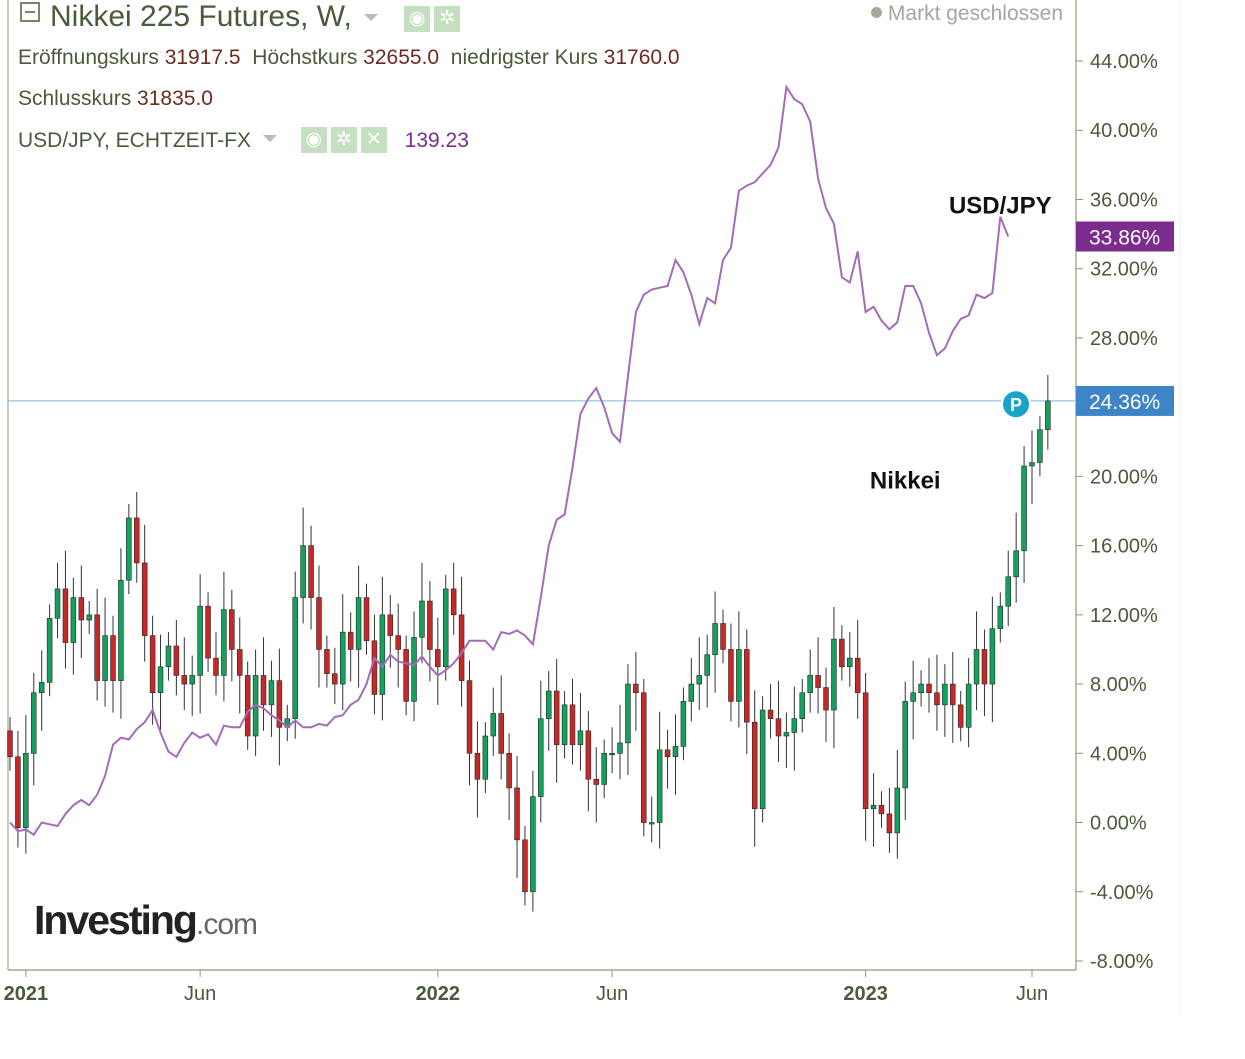  What do you see at coordinates (447, 19) in the screenshot?
I see `gear-icon: ✲` at bounding box center [447, 19].